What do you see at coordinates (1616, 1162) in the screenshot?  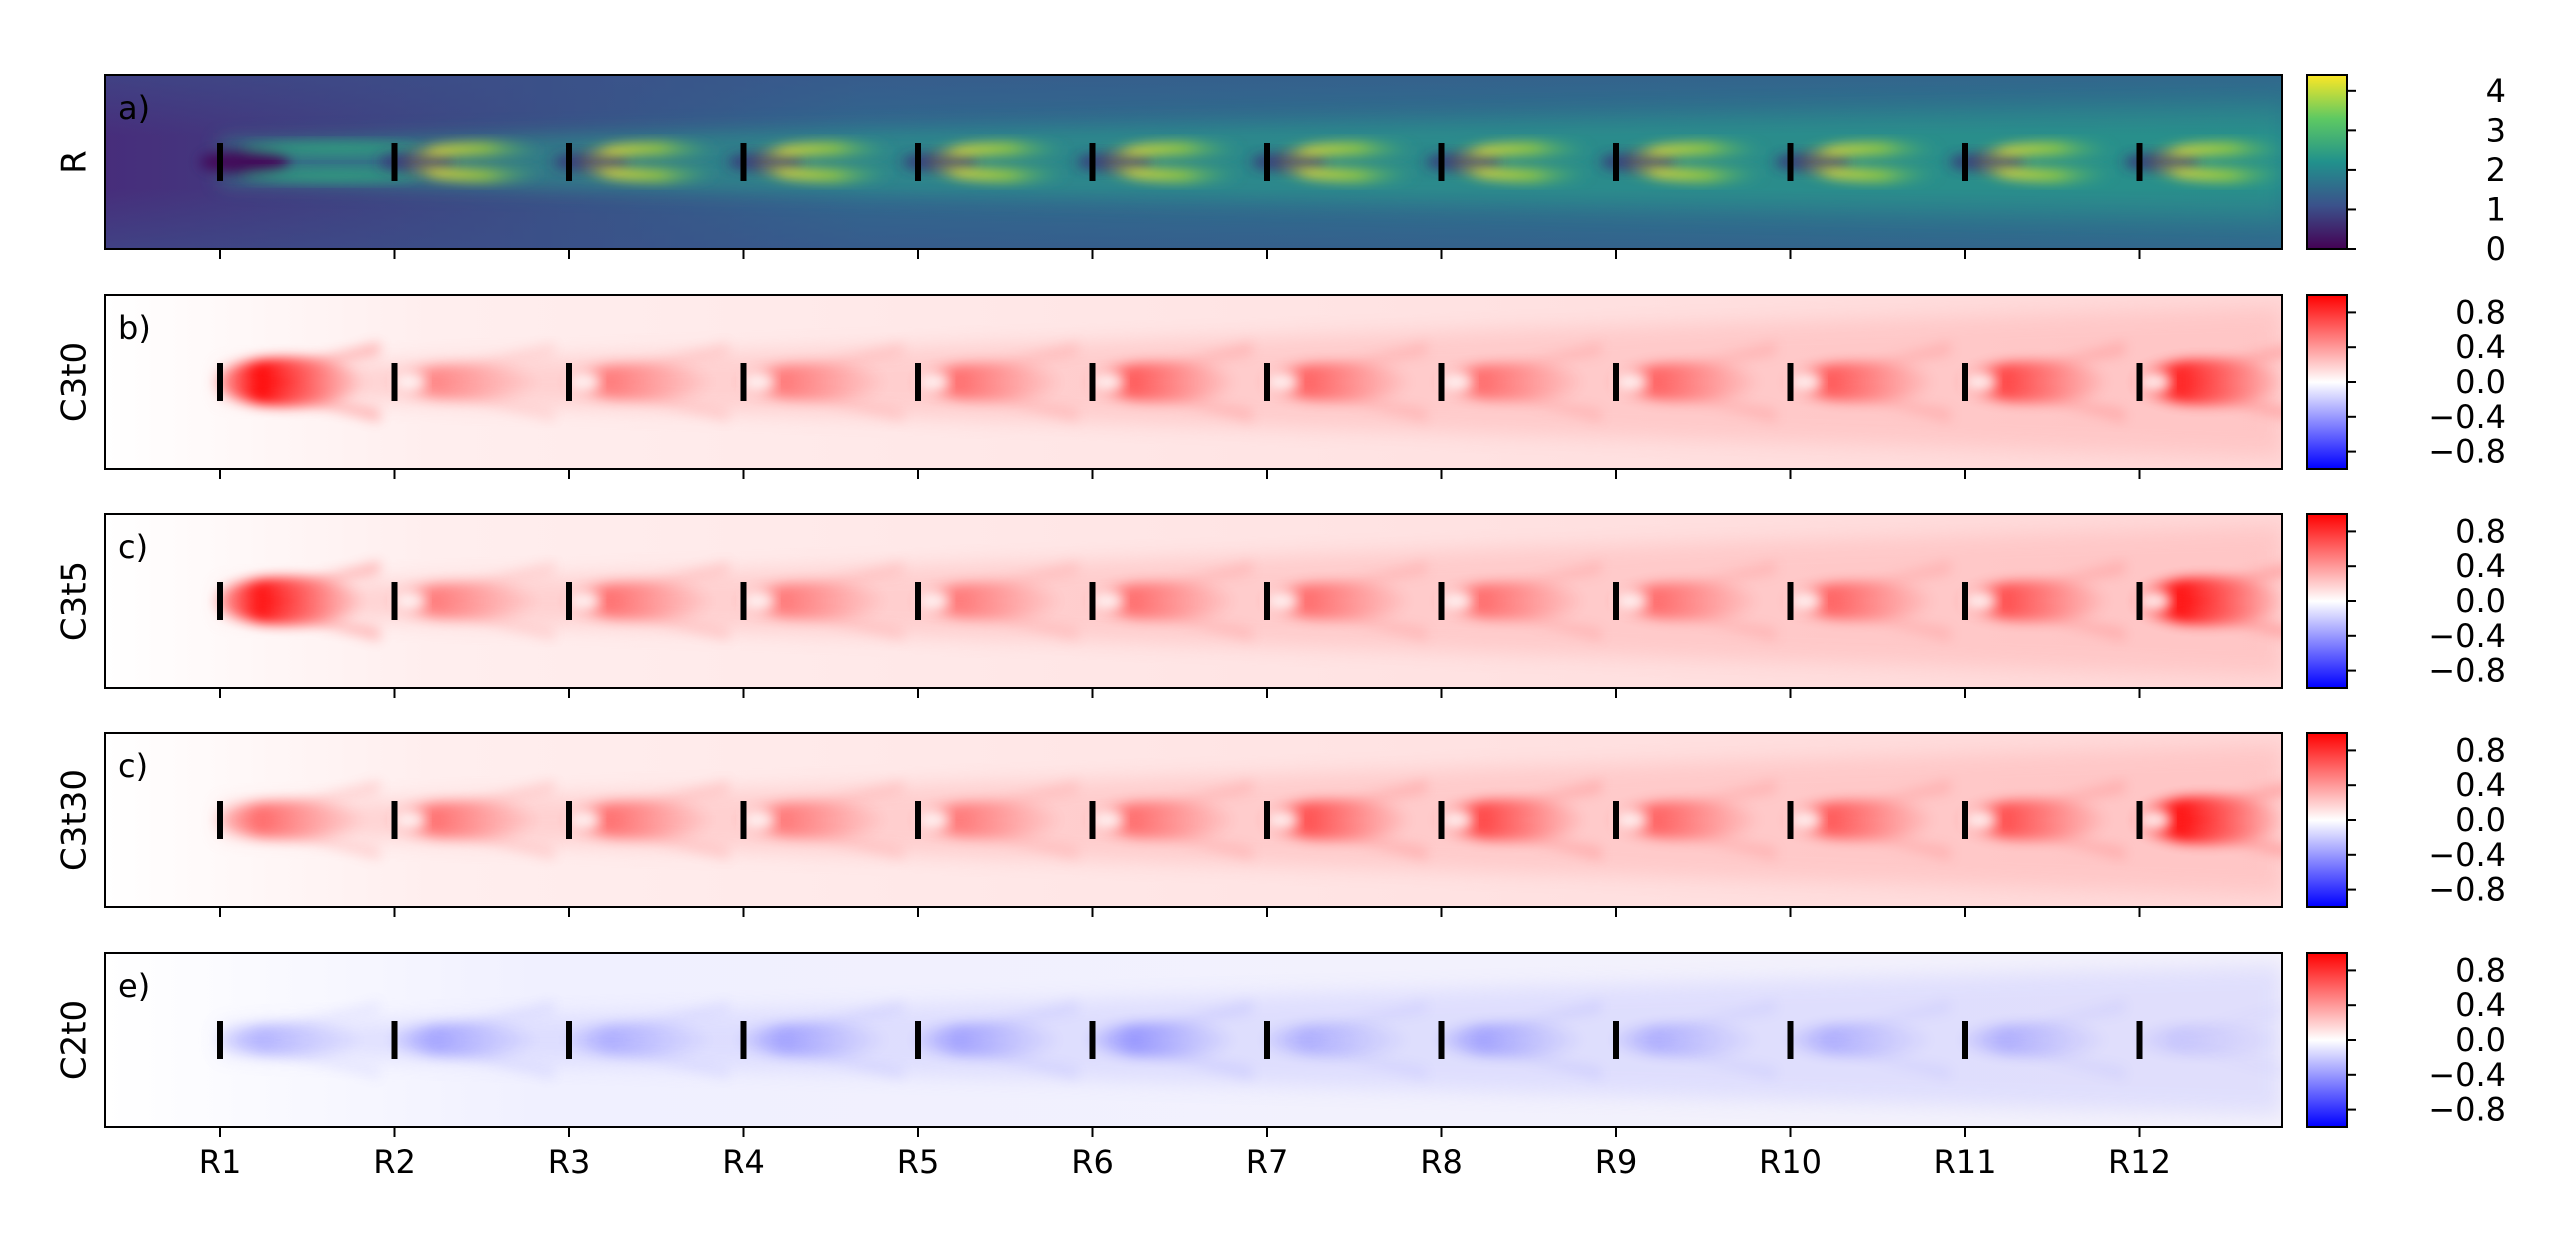 I see `x-tick-label: R9` at bounding box center [1616, 1162].